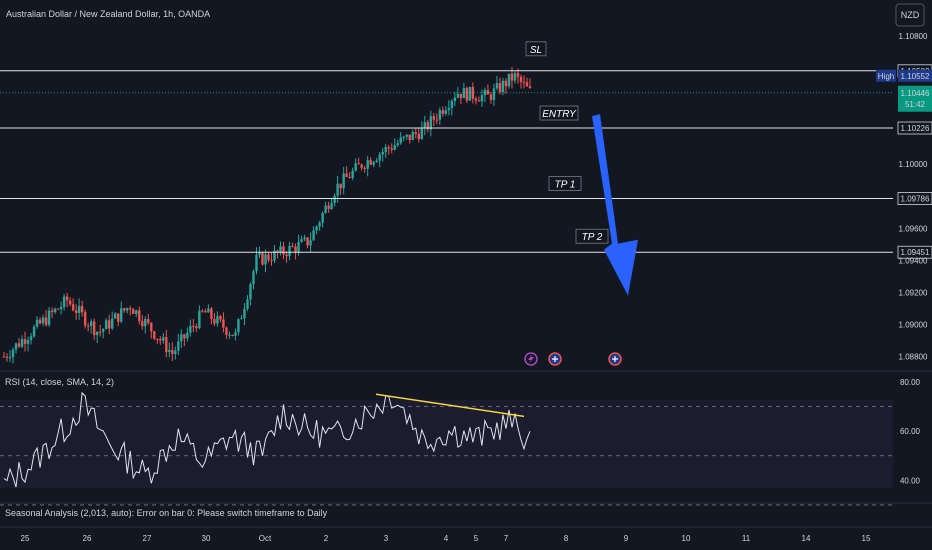 This screenshot has height=550, width=932. I want to click on level-label: TP 2, so click(592, 236).